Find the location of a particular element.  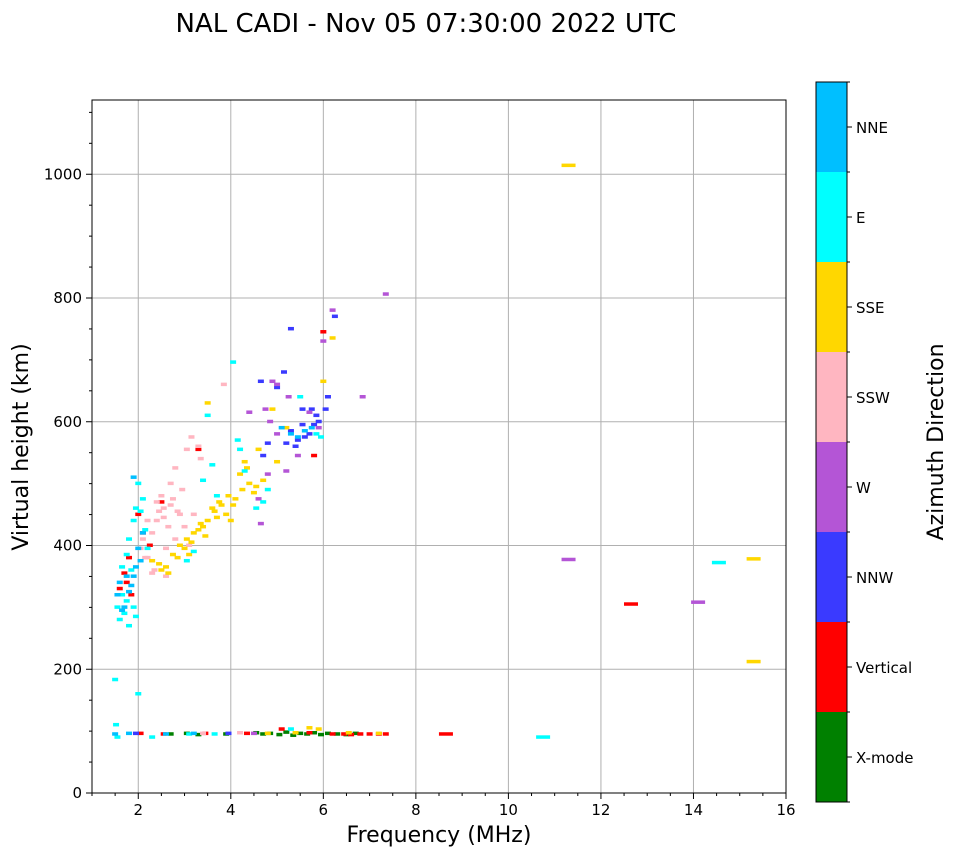

y-tick-label: 200 is located at coordinates (67, 669).